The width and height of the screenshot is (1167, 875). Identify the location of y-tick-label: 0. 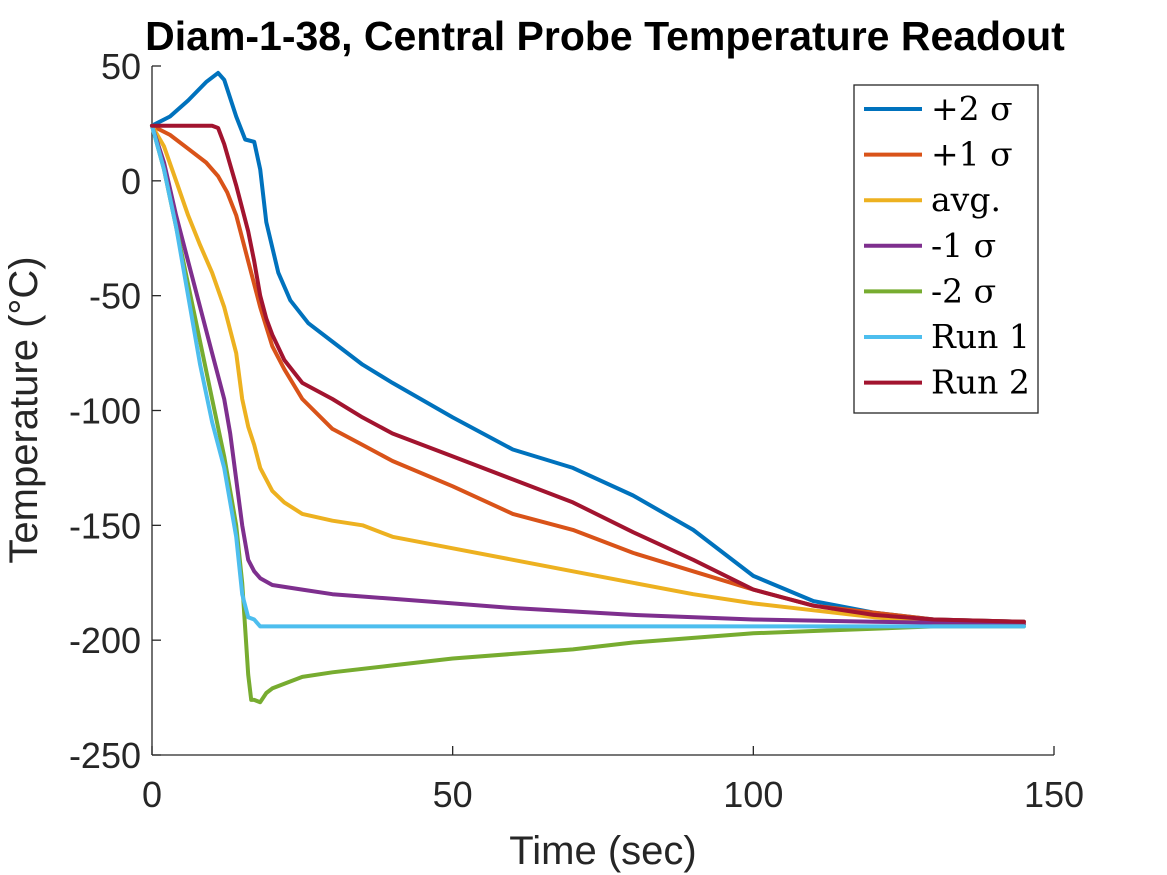
(131, 181).